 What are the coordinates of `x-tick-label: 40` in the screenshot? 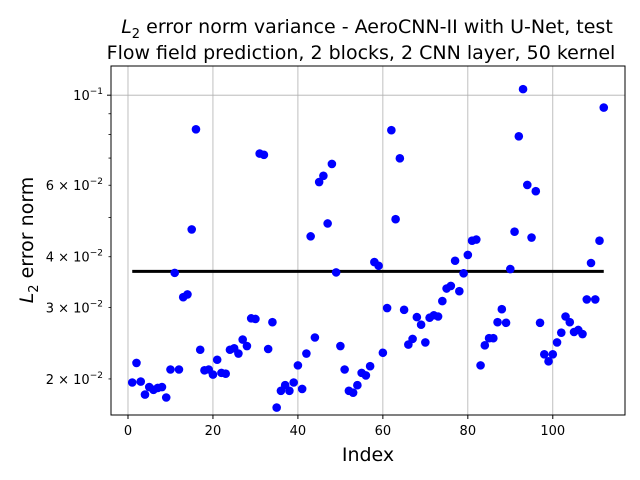 It's located at (298, 431).